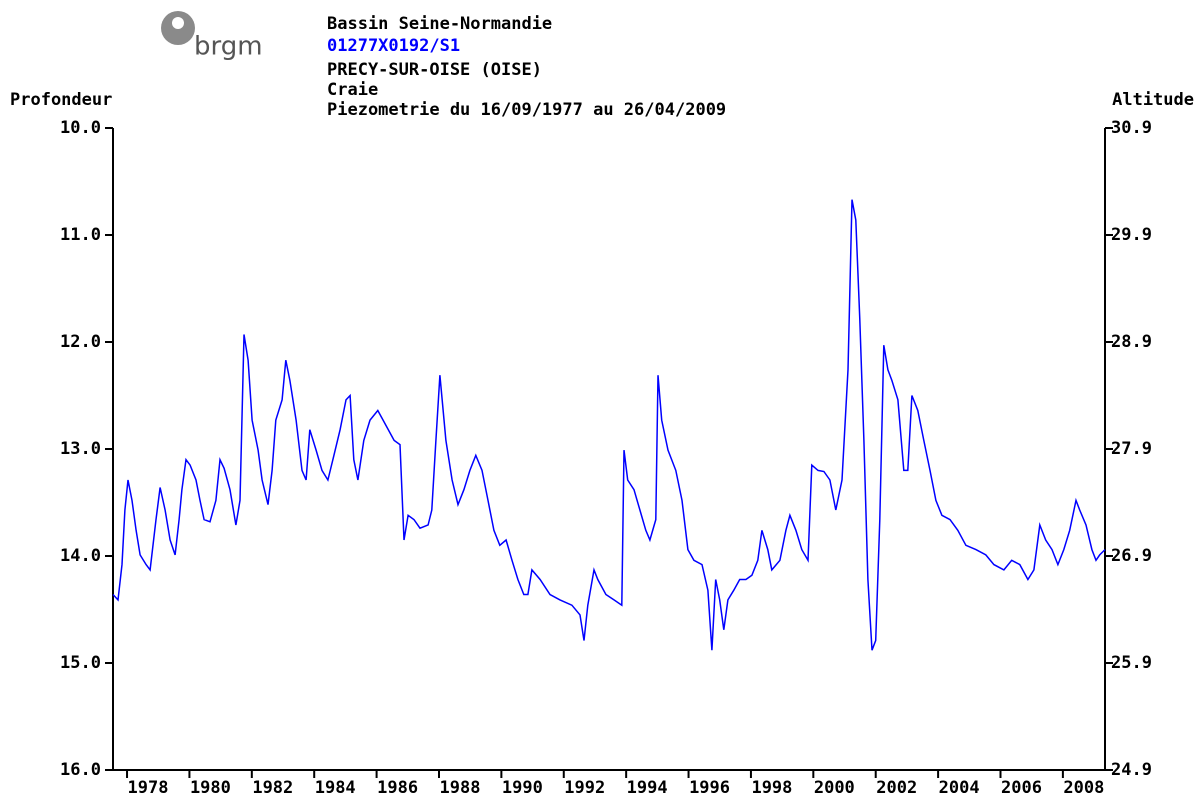 Image resolution: width=1196 pixels, height=802 pixels. Describe the element at coordinates (1131, 342) in the screenshot. I see `y2-tick-label: 28.9` at that location.